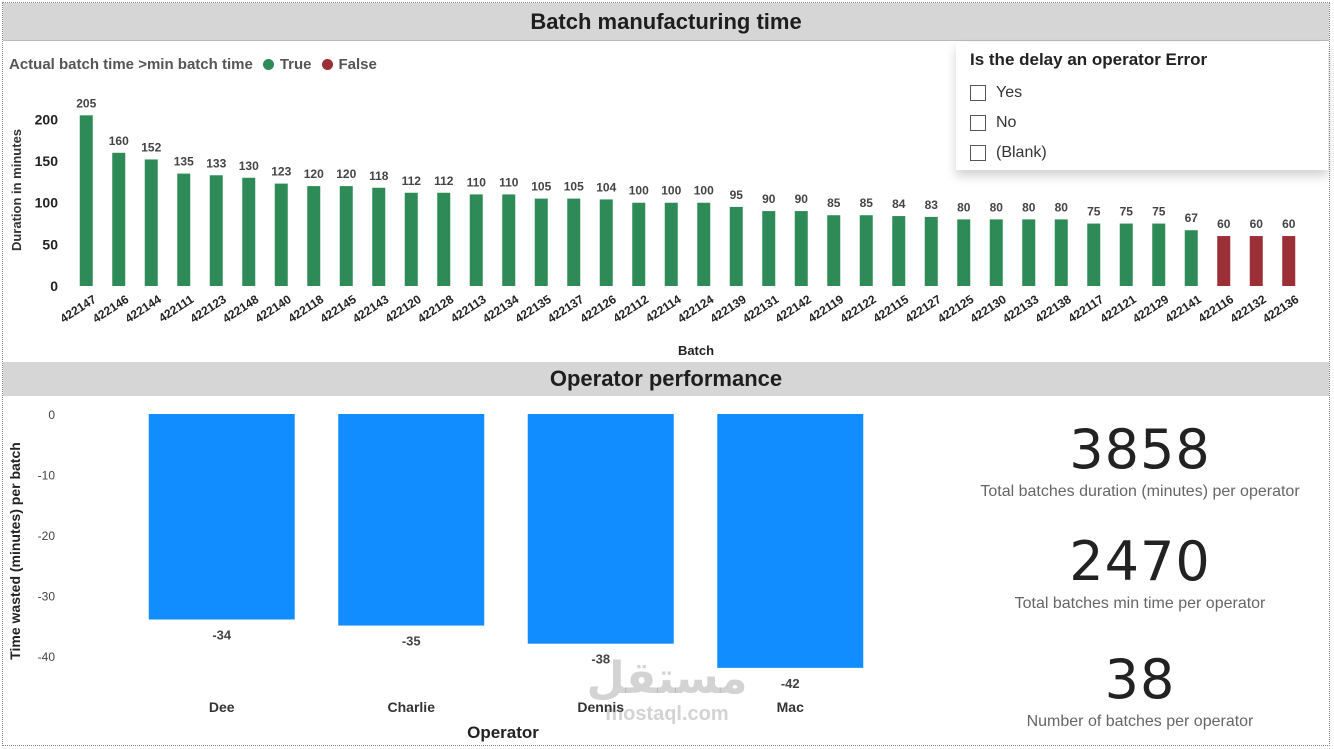  I want to click on data-label: 205, so click(86, 103).